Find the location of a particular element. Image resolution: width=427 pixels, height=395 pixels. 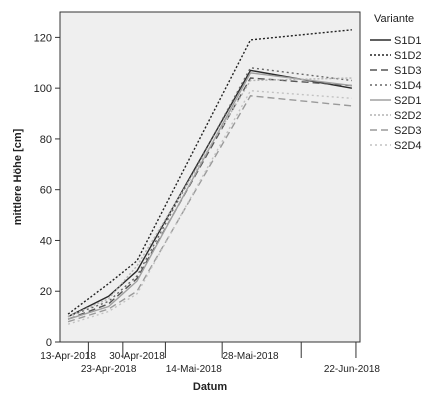

y-tick-label: 120 is located at coordinates (43, 38).